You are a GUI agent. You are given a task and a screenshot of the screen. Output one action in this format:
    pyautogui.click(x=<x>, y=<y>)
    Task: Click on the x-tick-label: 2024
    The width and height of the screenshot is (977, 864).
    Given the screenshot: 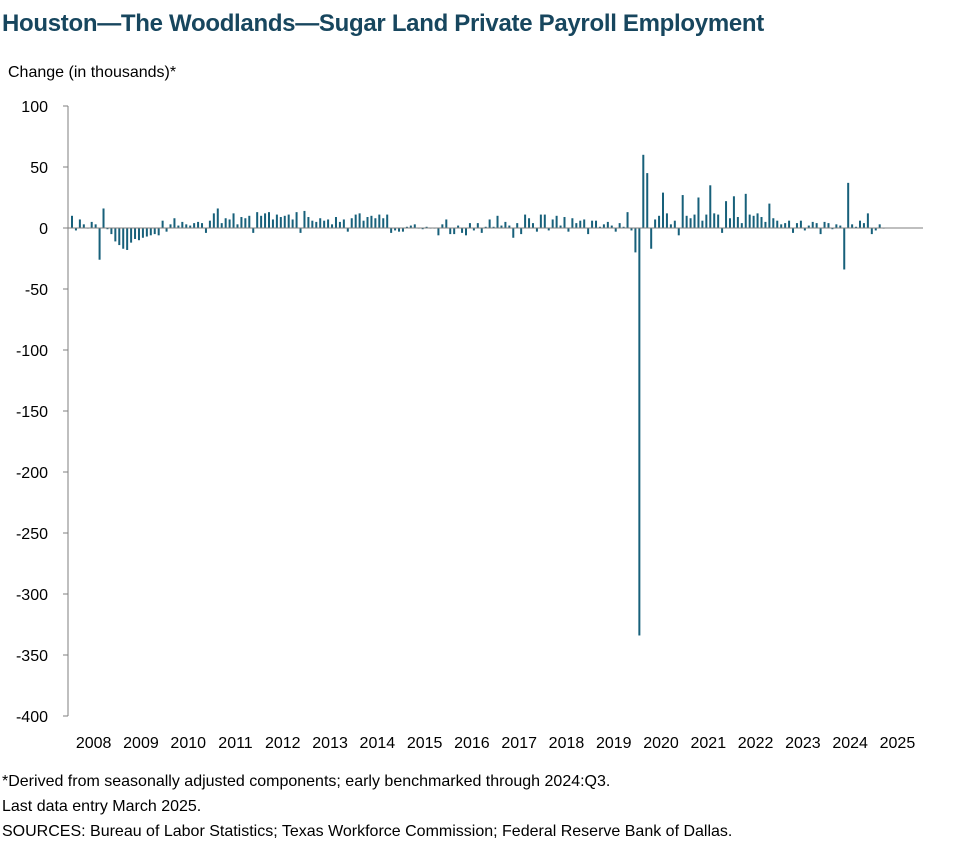 What is the action you would take?
    pyautogui.click(x=850, y=743)
    